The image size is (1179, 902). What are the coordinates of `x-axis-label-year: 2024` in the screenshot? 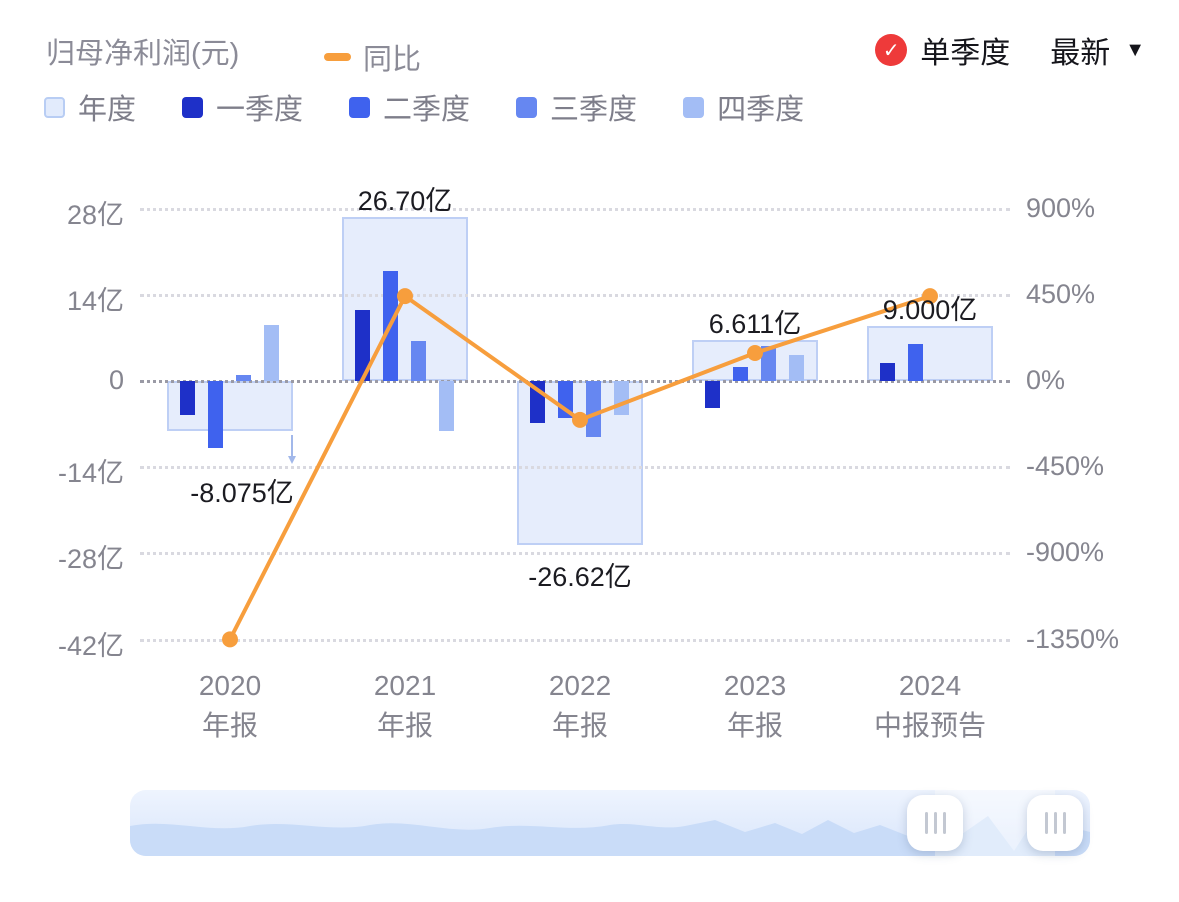 It's located at (930, 685).